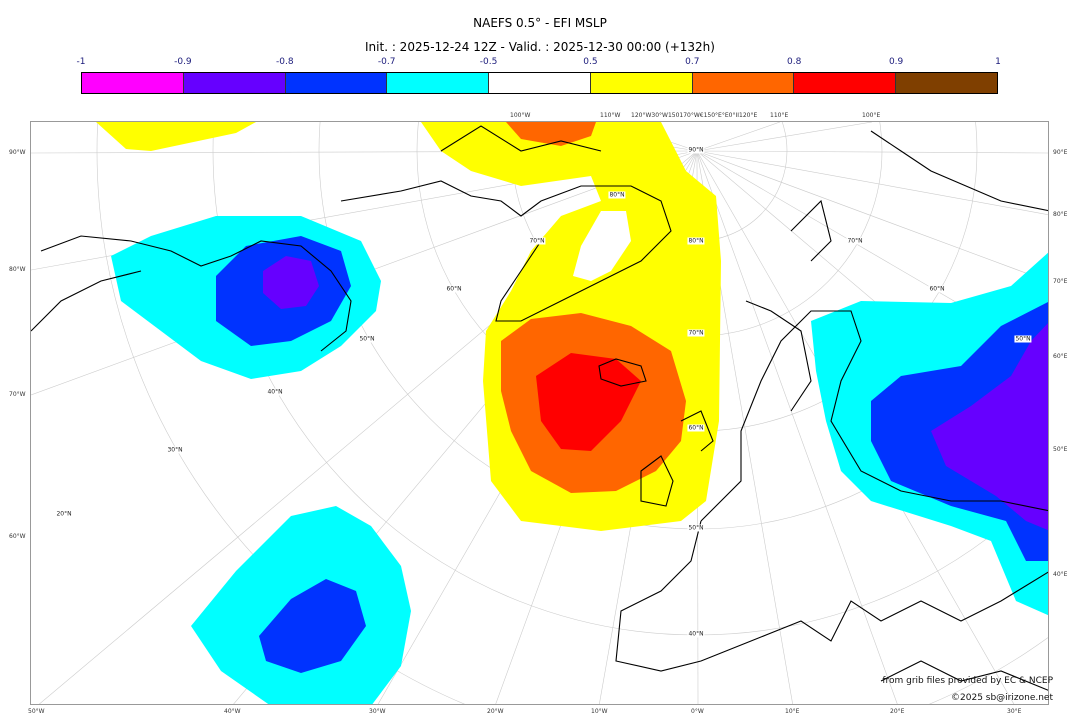 The image size is (1080, 718). I want to click on chart-title: NAEFS 0.5° - EFI MSLP, so click(540, 23).